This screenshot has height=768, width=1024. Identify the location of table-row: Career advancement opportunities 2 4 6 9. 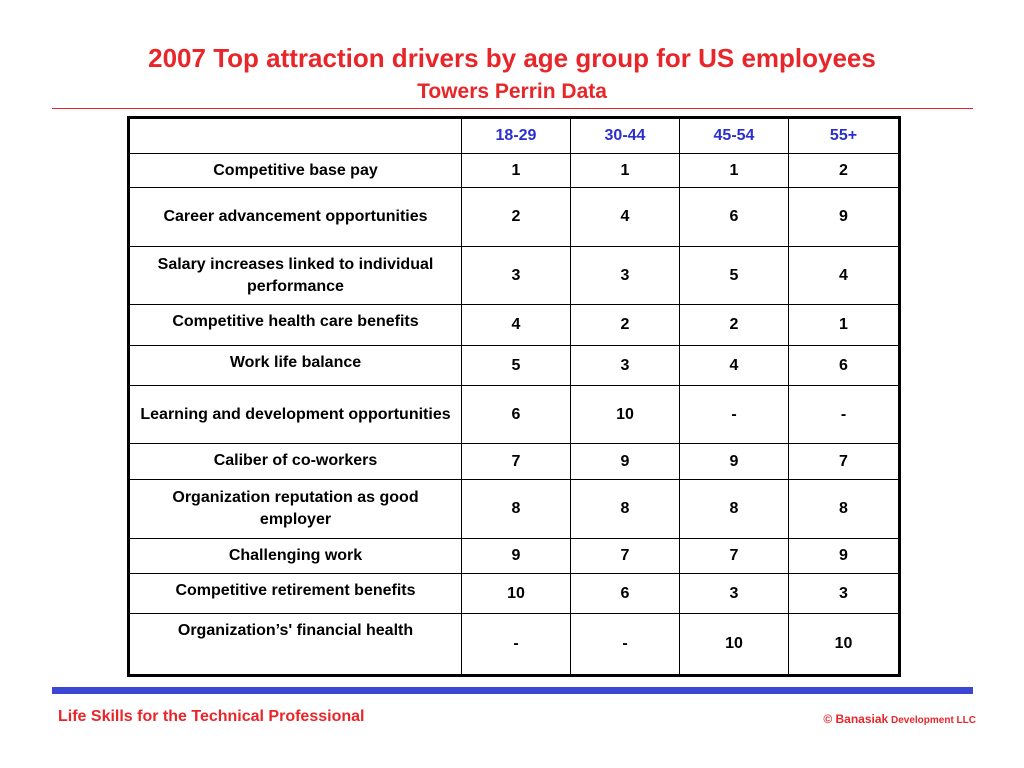
(514, 217).